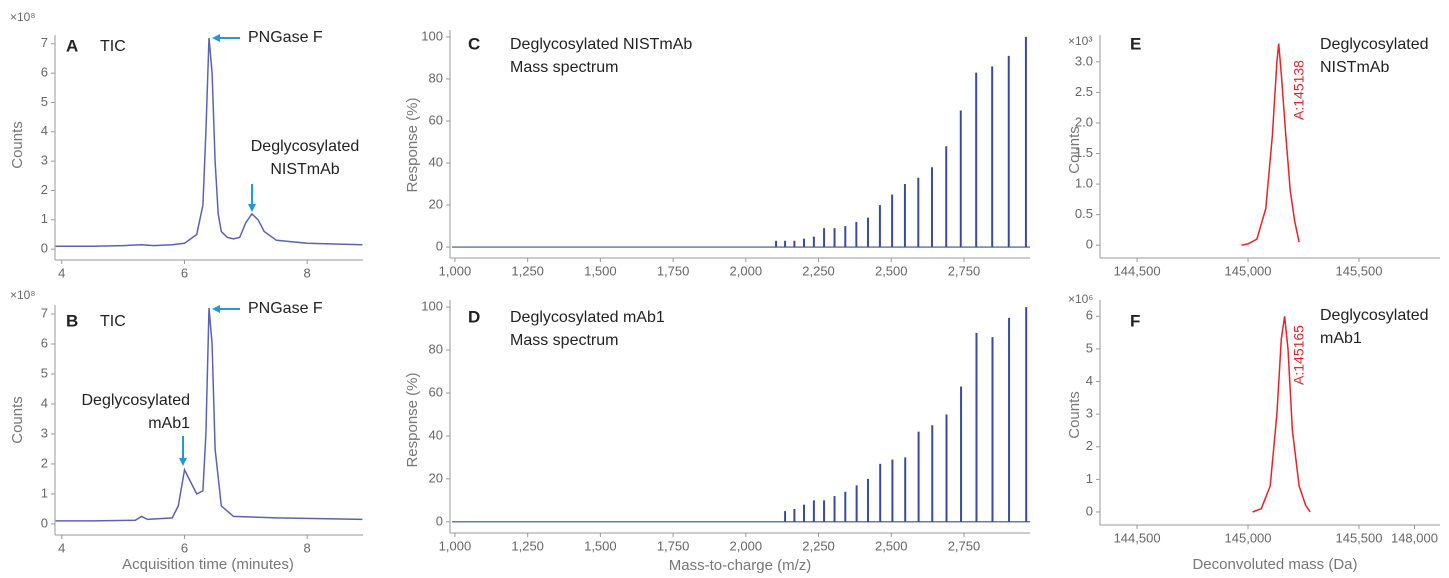 The height and width of the screenshot is (578, 1449). What do you see at coordinates (601, 56) in the screenshot?
I see `panel-title: Deglycosylated NISTmAb Mass spectrum` at bounding box center [601, 56].